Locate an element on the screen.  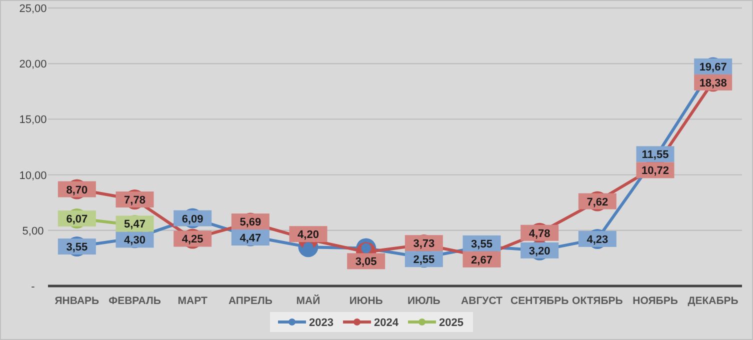
data-label: 3,55 is located at coordinates (481, 244).